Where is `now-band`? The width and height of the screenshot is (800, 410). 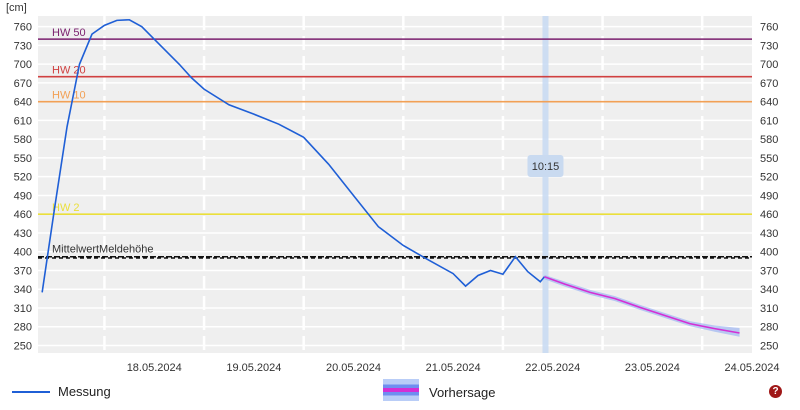
now-band is located at coordinates (545, 184).